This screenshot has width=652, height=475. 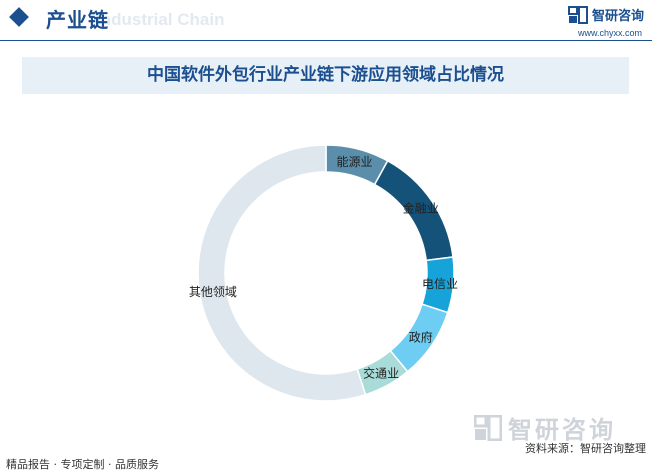 I want to click on slice-label-1: 金融业, so click(x=421, y=208).